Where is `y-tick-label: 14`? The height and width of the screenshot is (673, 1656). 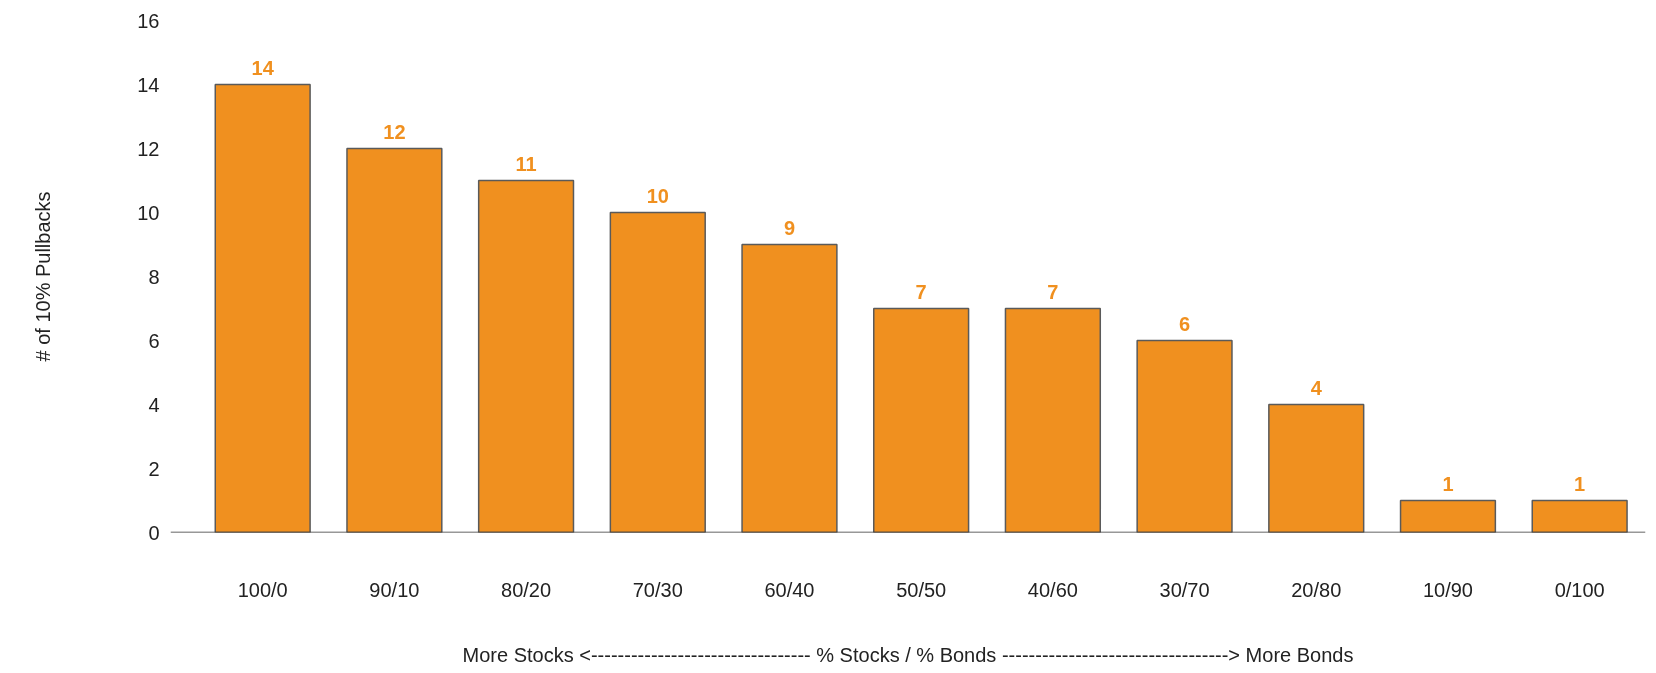 y-tick-label: 14 is located at coordinates (148, 84).